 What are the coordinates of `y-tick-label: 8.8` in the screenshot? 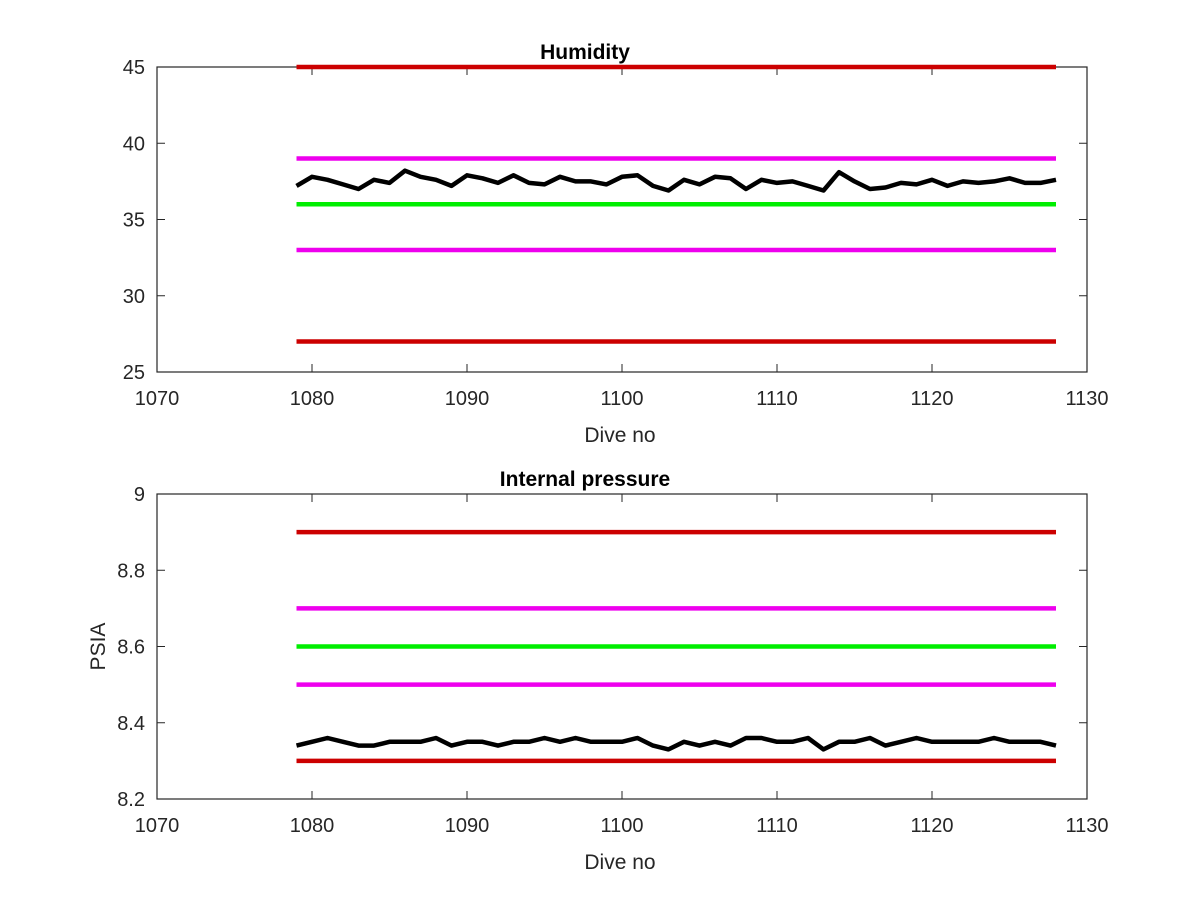 It's located at (131, 571).